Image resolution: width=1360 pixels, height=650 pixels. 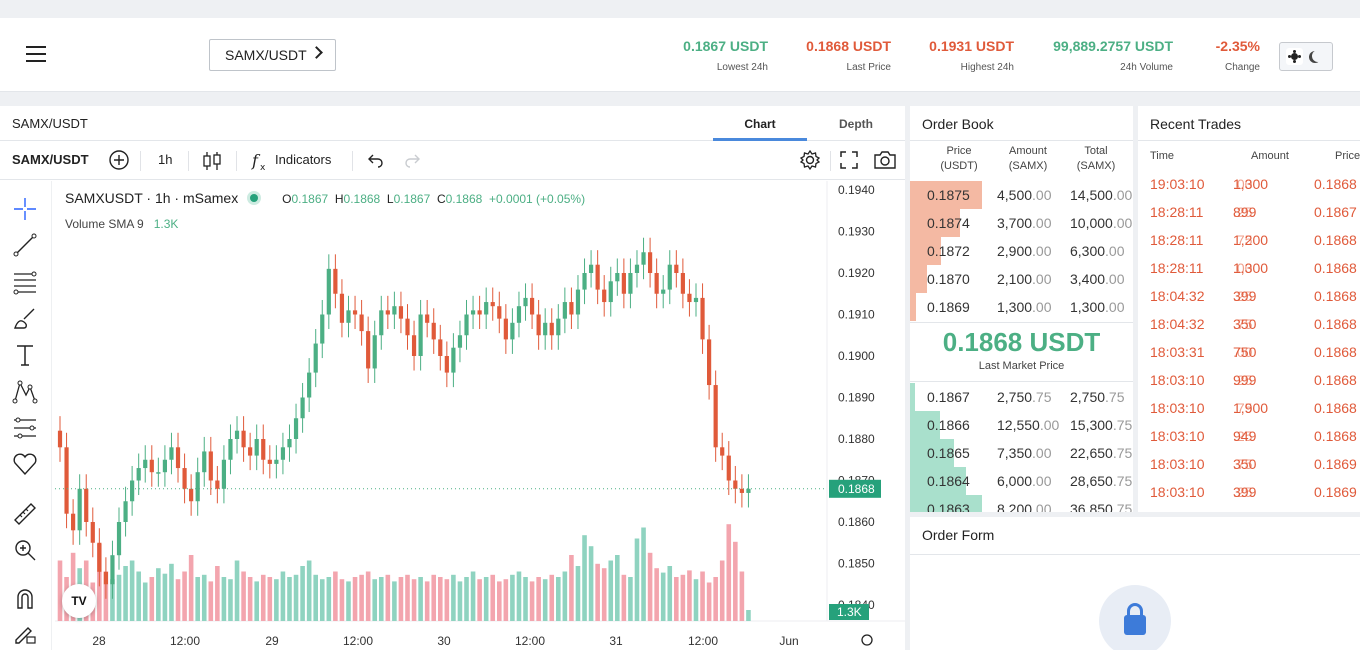 I want to click on ruler-icon, so click(x=26, y=514).